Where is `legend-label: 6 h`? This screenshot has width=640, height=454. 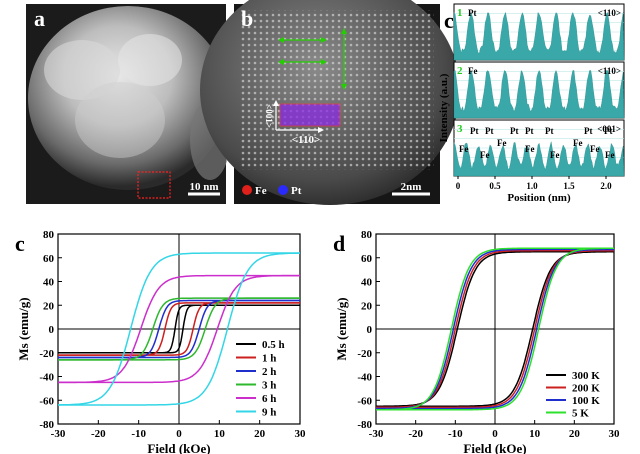 legend-label: 6 h is located at coordinates (269, 399).